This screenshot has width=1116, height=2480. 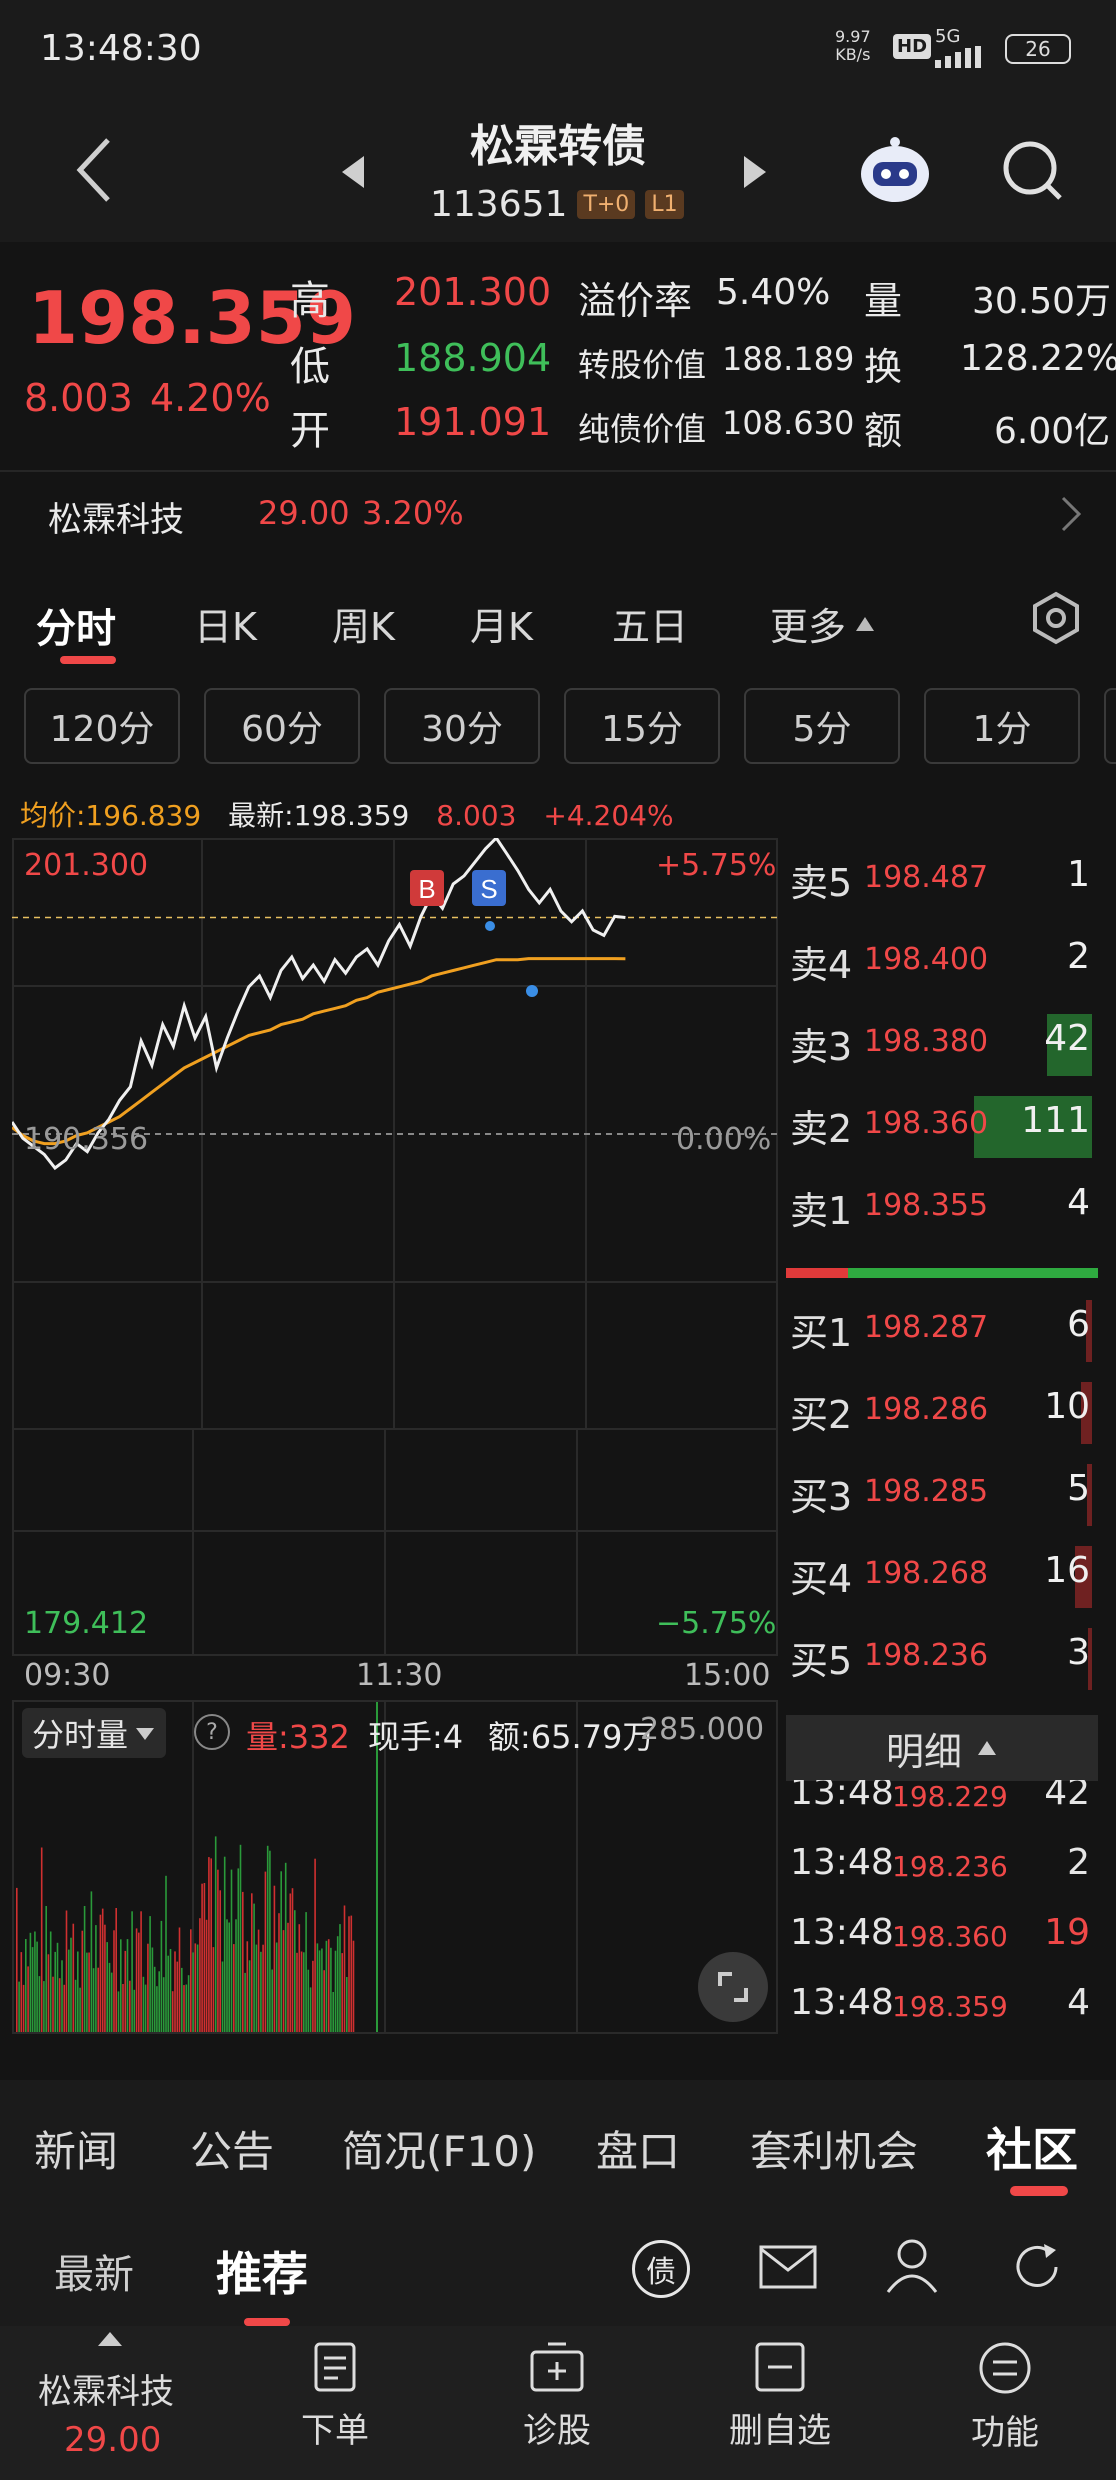 I want to click on pct-axis-bottom: −5.75%, so click(x=716, y=1623).